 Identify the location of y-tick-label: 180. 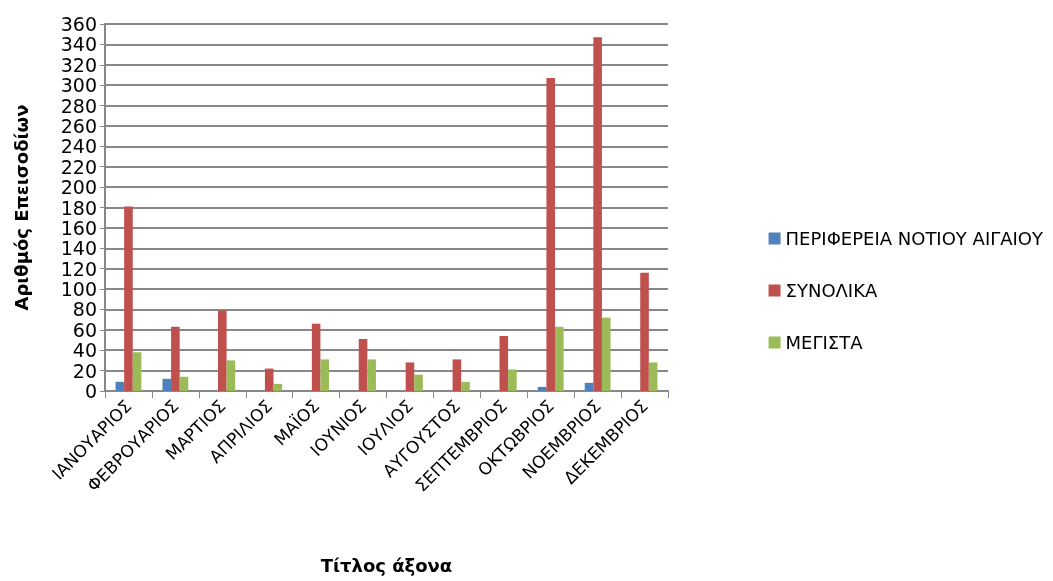
(78, 207).